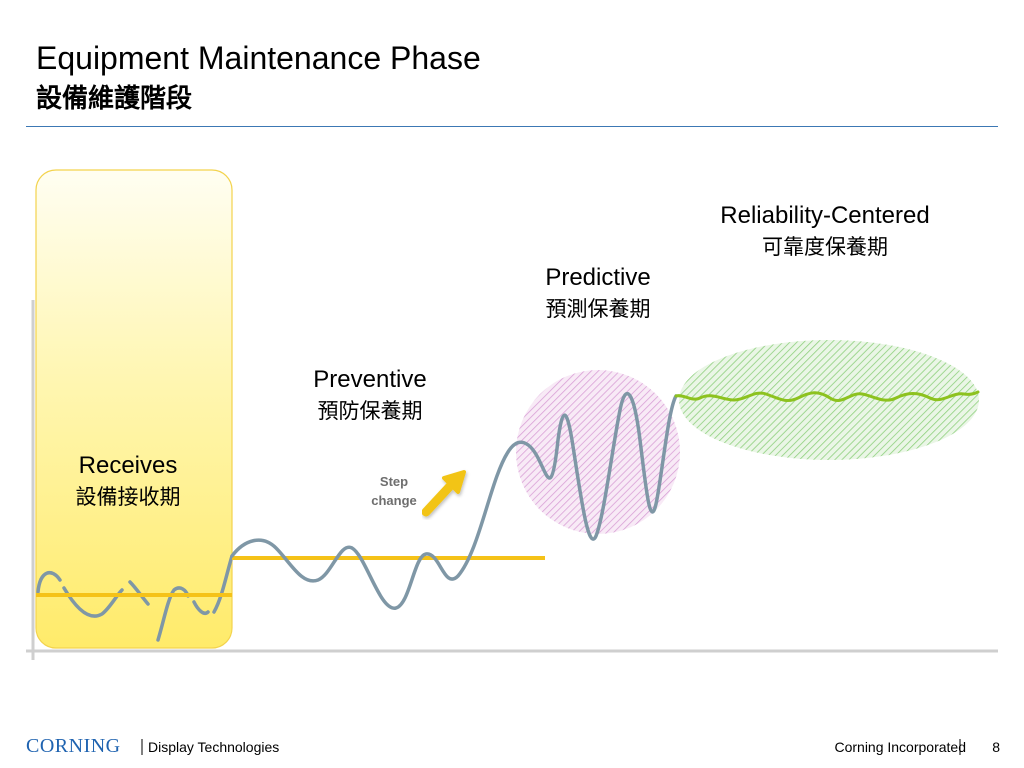 The height and width of the screenshot is (768, 1024). I want to click on predictive-label-en: Predictive, so click(598, 277).